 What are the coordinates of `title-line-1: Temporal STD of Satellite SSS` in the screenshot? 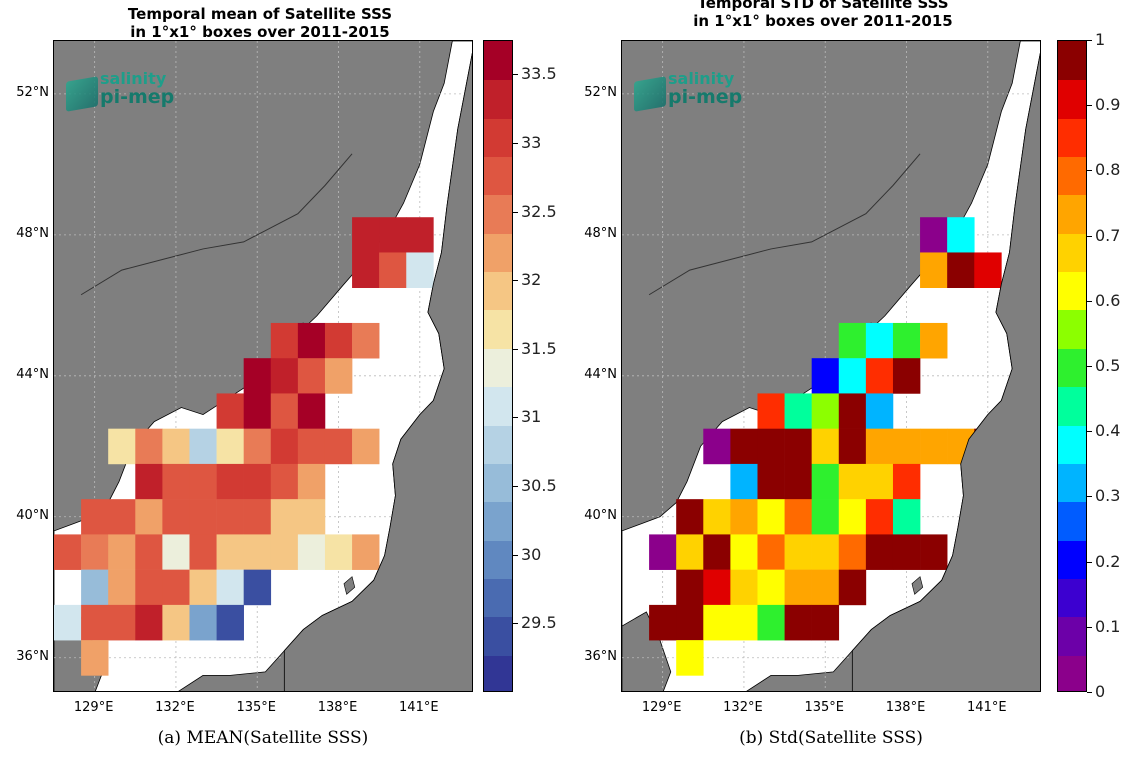 It's located at (823, 6).